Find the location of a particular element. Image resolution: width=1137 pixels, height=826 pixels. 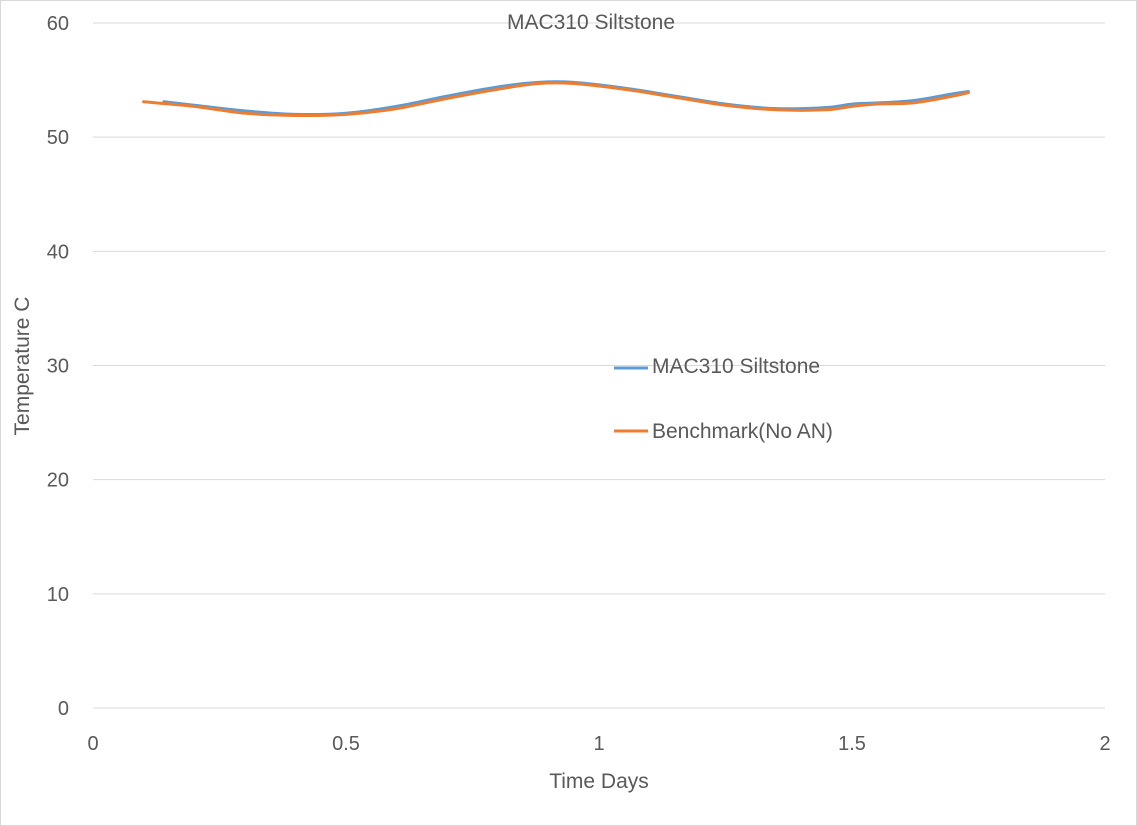

y-tick-label: 60 is located at coordinates (58, 24).